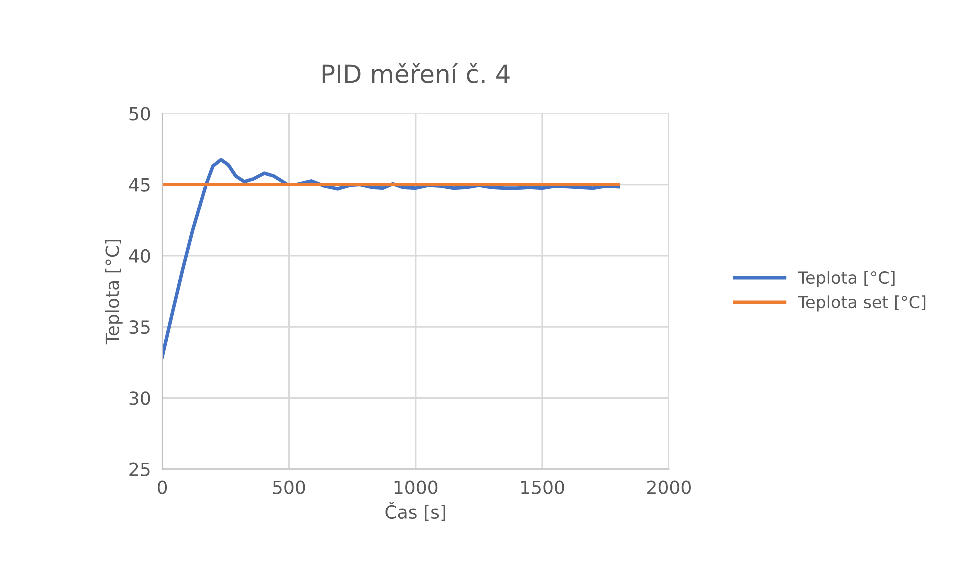 This screenshot has width=956, height=583. What do you see at coordinates (416, 487) in the screenshot?
I see `x-tick-label: 1000` at bounding box center [416, 487].